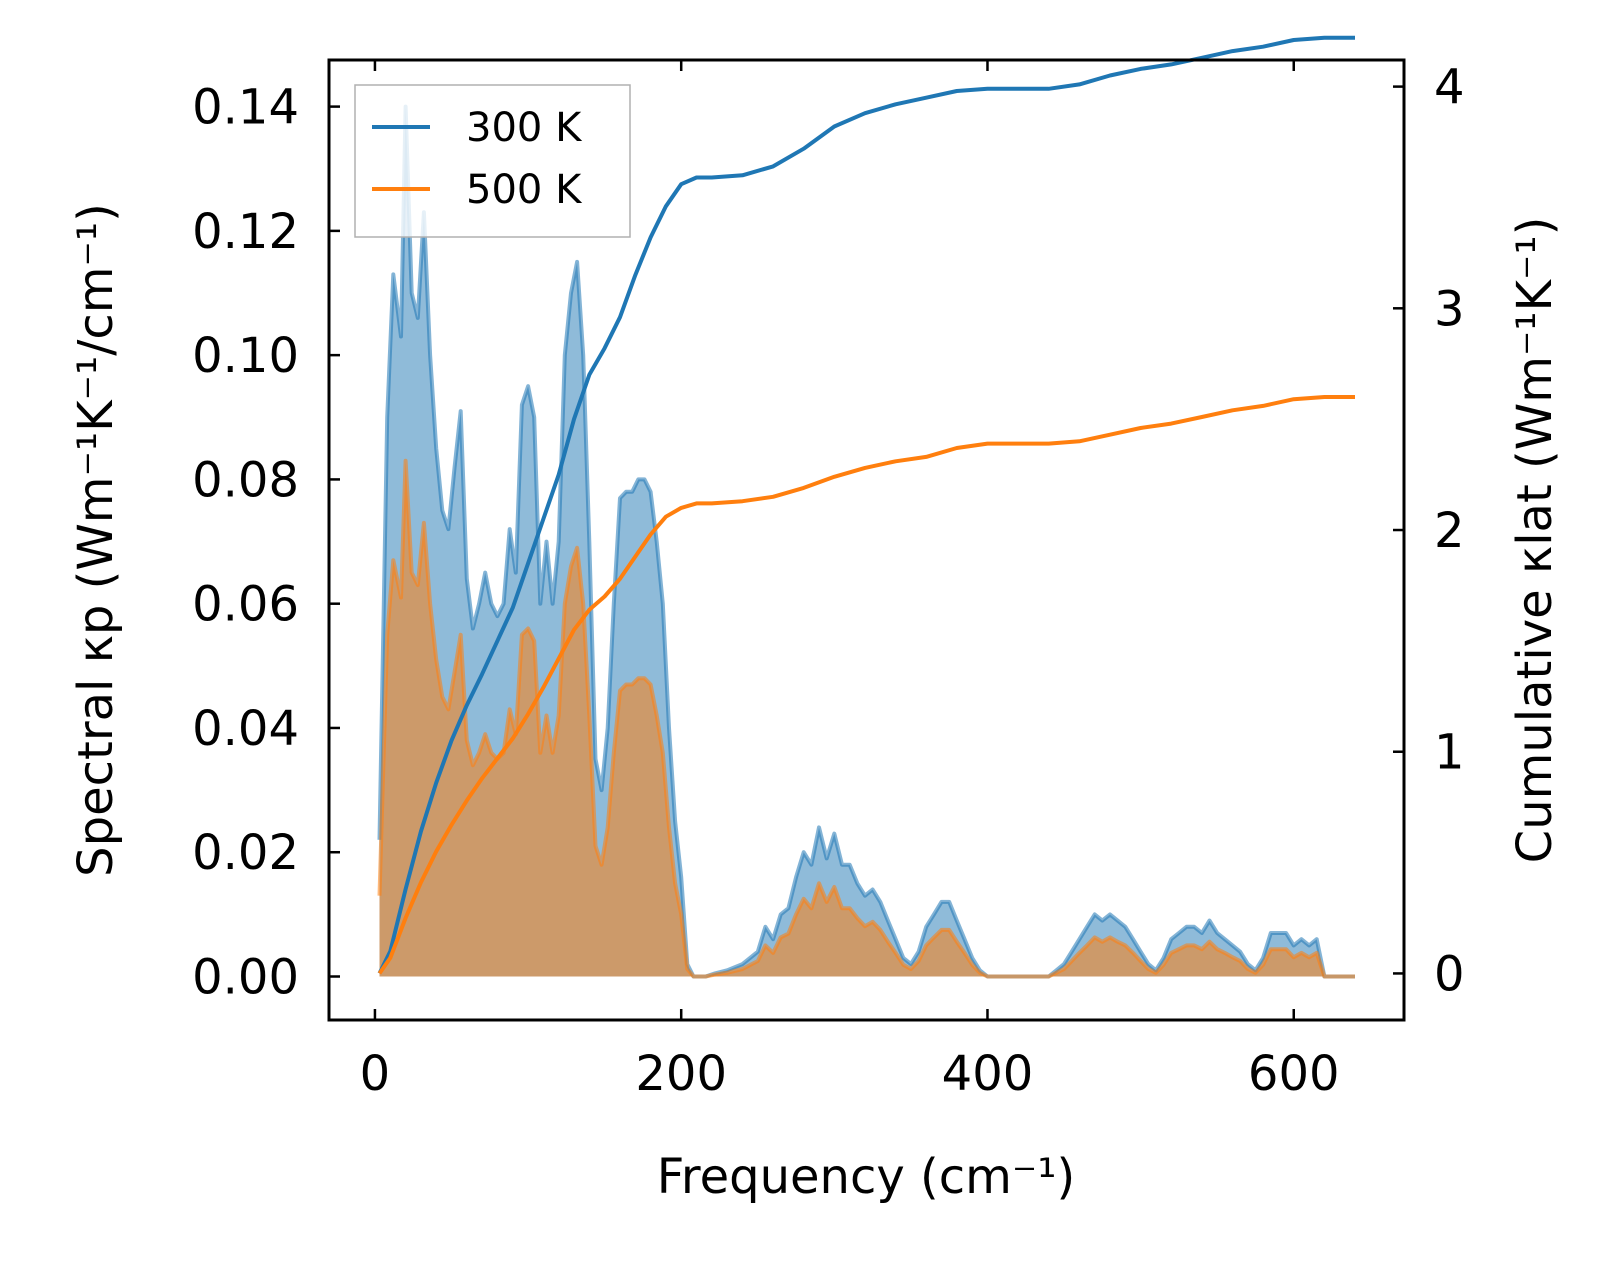  Describe the element at coordinates (988, 1074) in the screenshot. I see `x-tick-label: 400` at that location.